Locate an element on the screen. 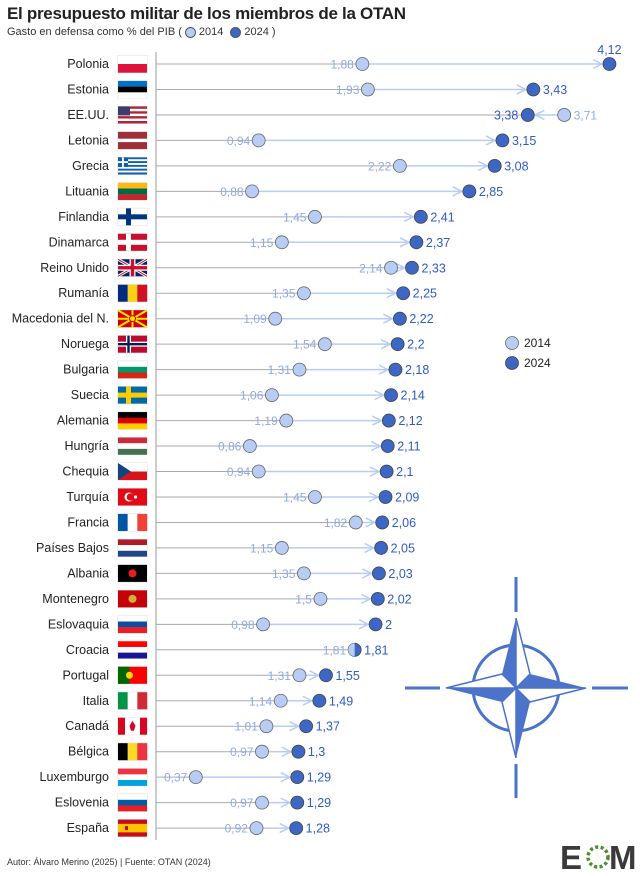 The height and width of the screenshot is (876, 640). value-label-2014: 0,88 is located at coordinates (232, 192).